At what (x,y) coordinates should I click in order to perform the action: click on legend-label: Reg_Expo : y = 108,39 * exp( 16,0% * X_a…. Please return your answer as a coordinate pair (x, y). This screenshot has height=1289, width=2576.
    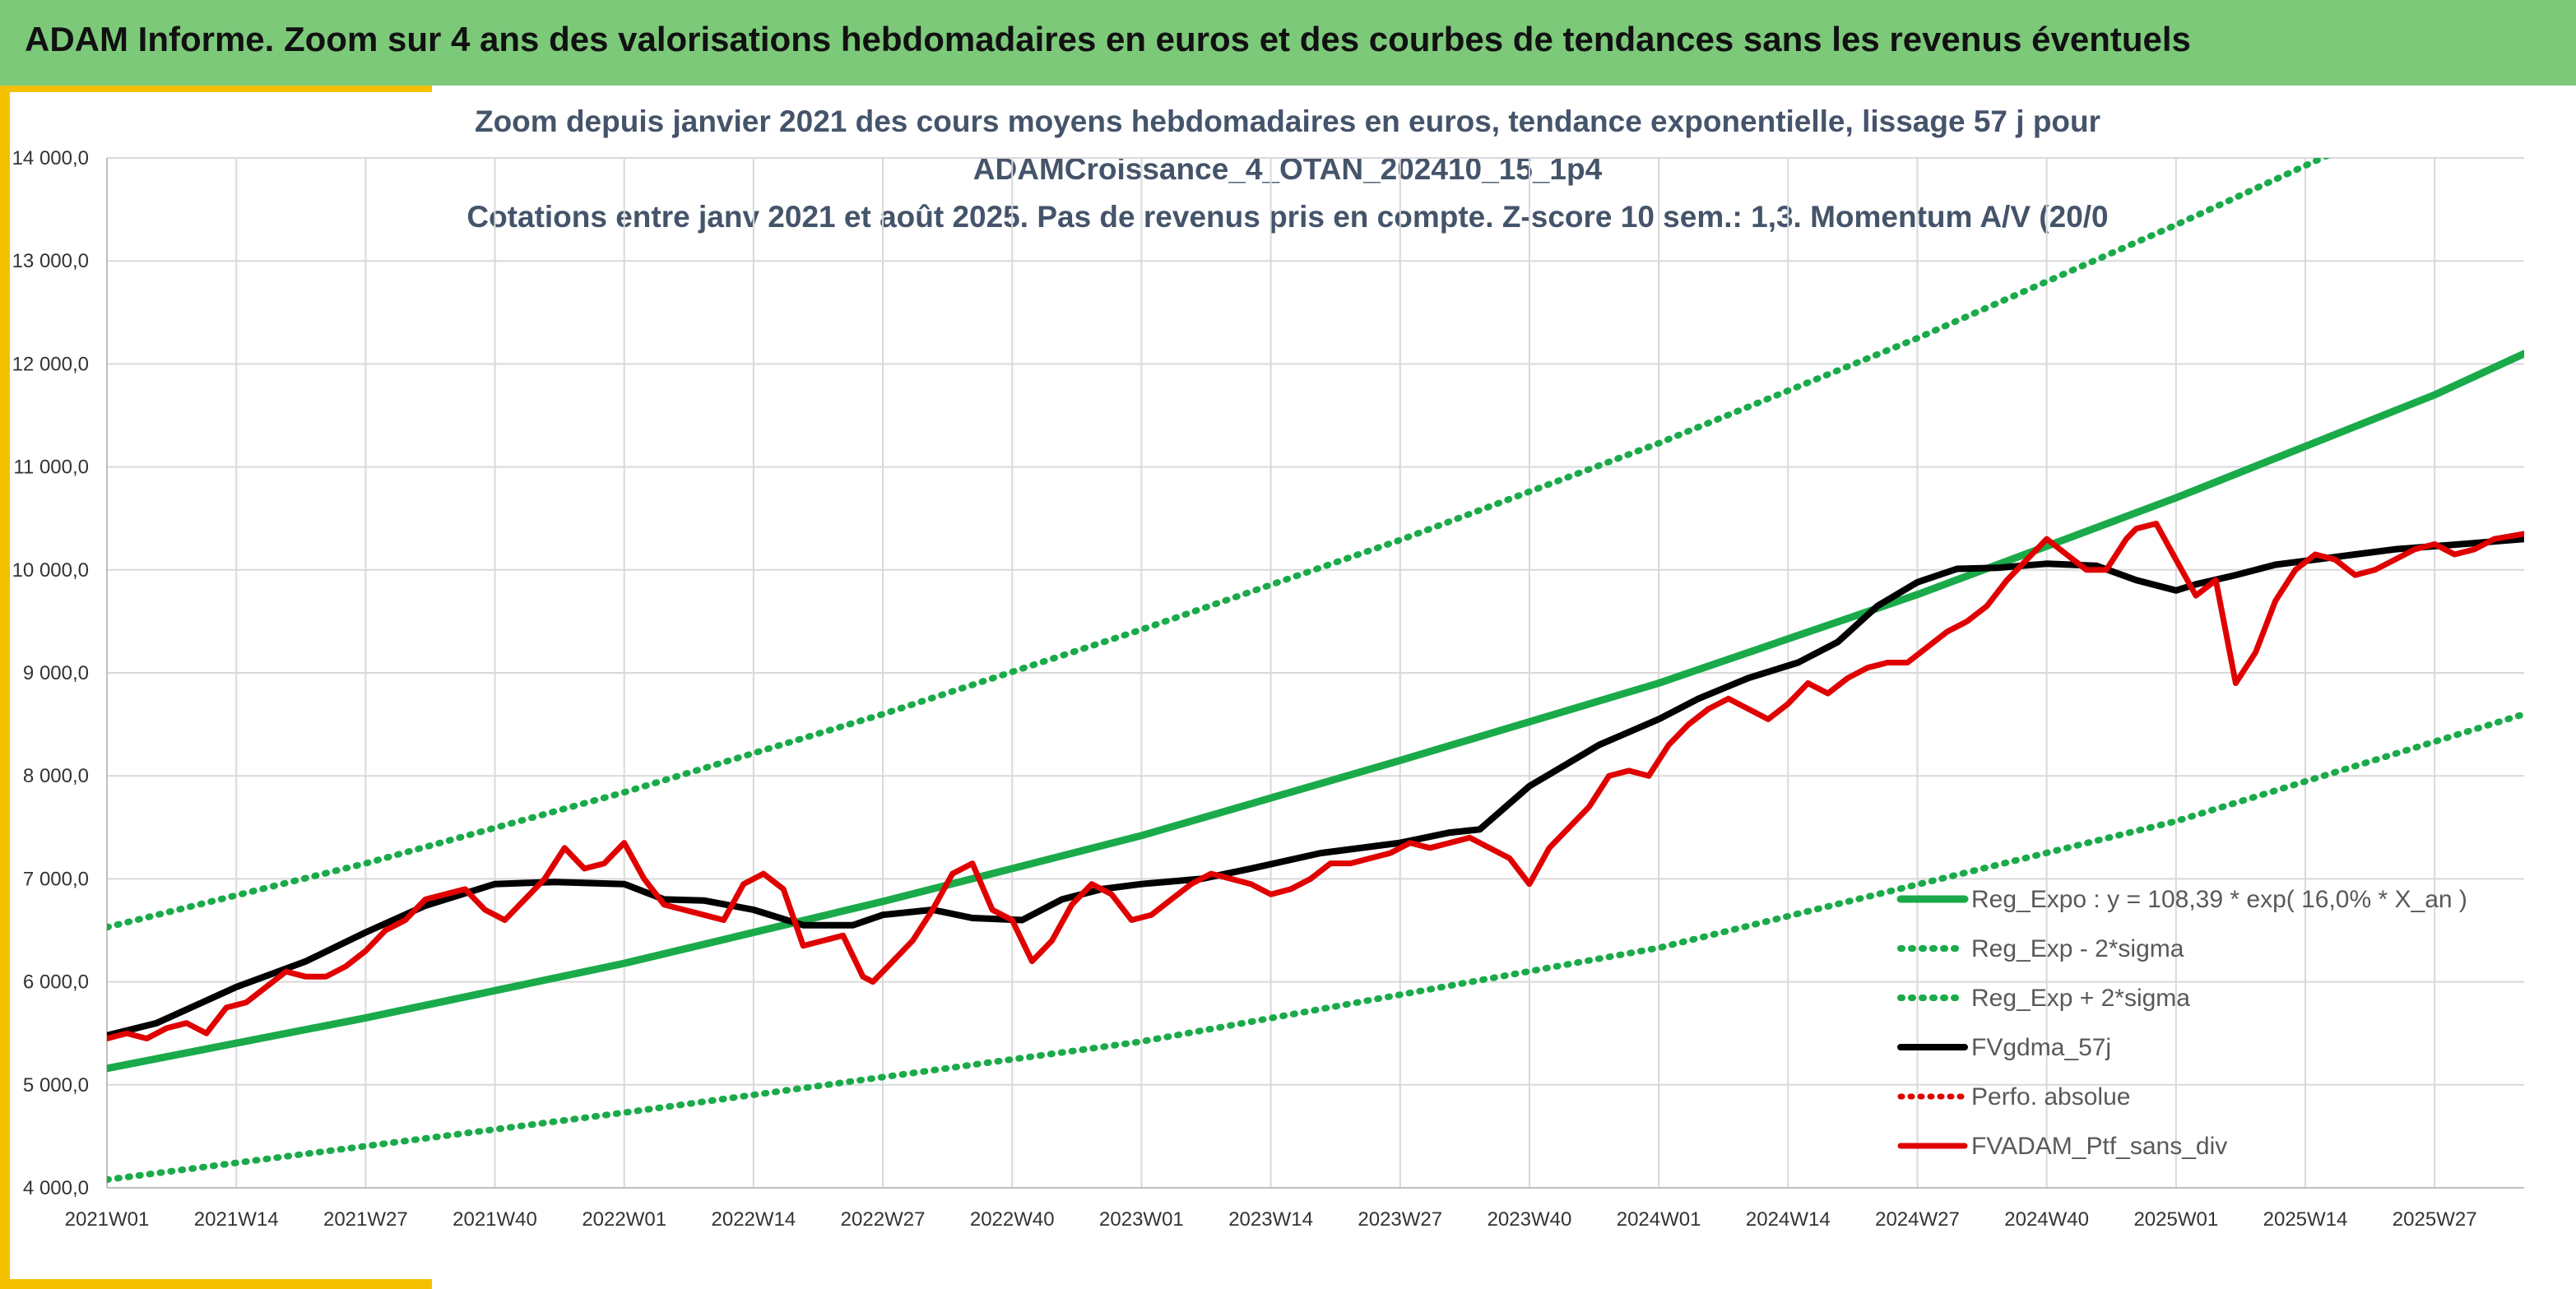
    Looking at the image, I should click on (2219, 899).